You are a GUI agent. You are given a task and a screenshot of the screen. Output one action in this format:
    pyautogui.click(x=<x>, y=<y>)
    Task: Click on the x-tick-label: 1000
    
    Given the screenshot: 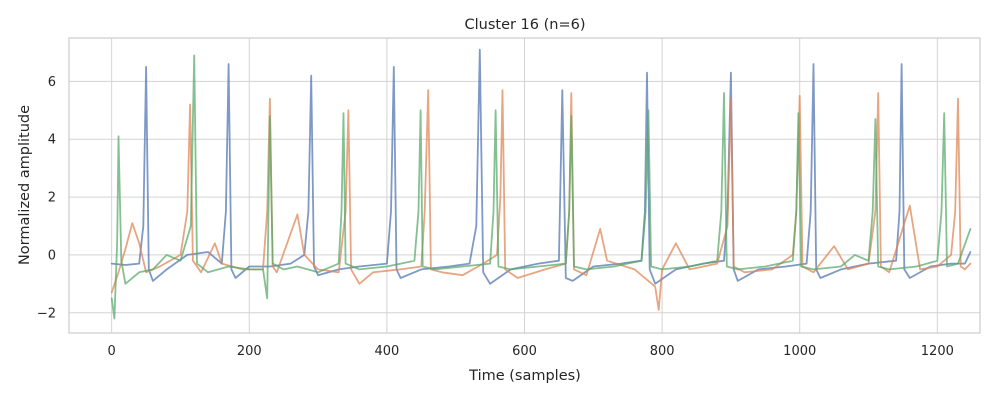 What is the action you would take?
    pyautogui.click(x=799, y=351)
    